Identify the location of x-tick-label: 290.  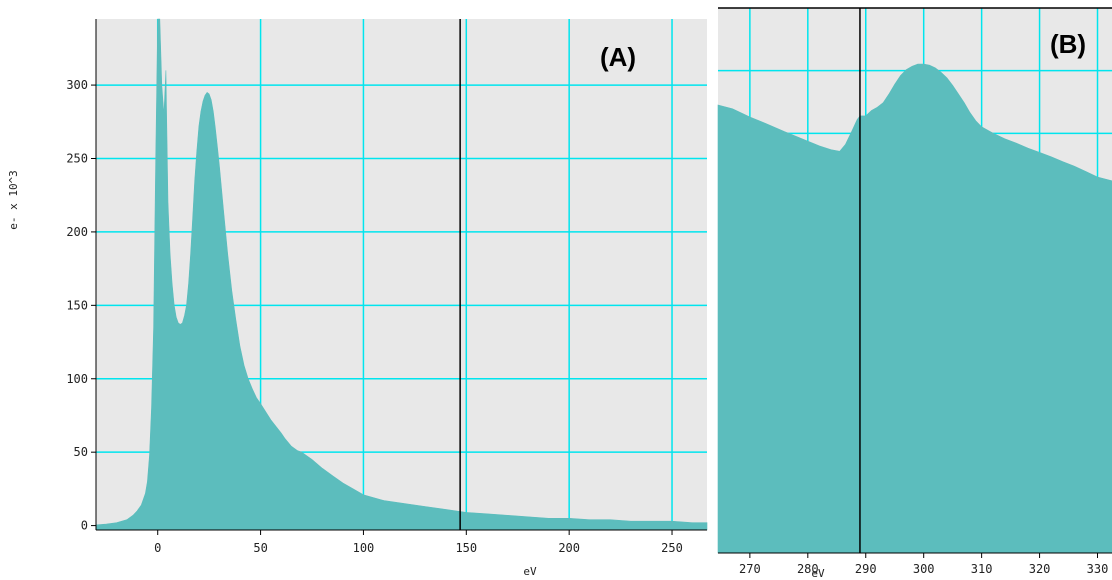
(866, 569).